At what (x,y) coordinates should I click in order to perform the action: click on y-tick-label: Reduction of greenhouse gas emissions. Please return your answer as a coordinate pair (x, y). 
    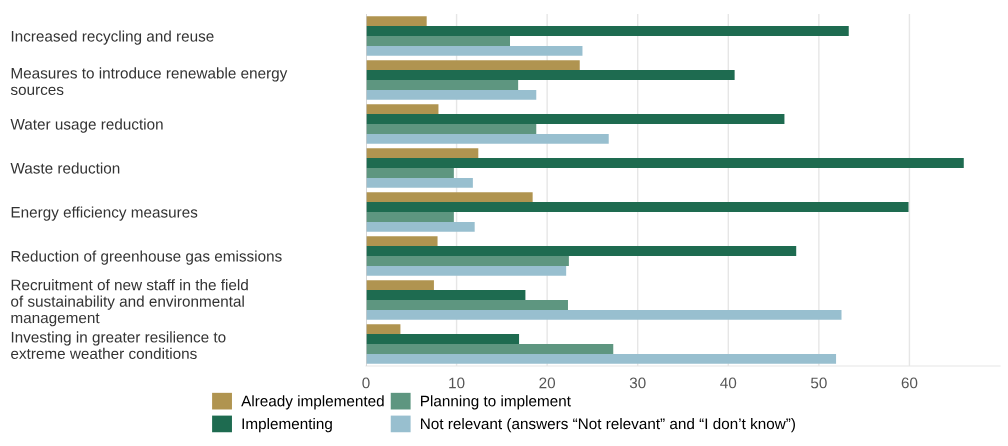
    Looking at the image, I should click on (146, 257).